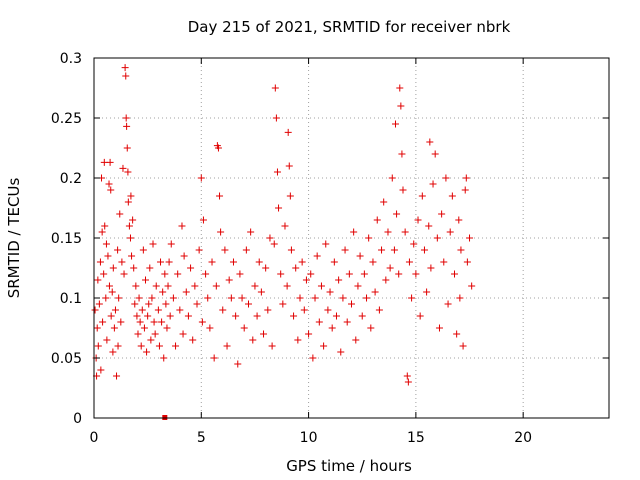 The width and height of the screenshot is (640, 480). I want to click on y-tick-label: 0.15, so click(66, 239).